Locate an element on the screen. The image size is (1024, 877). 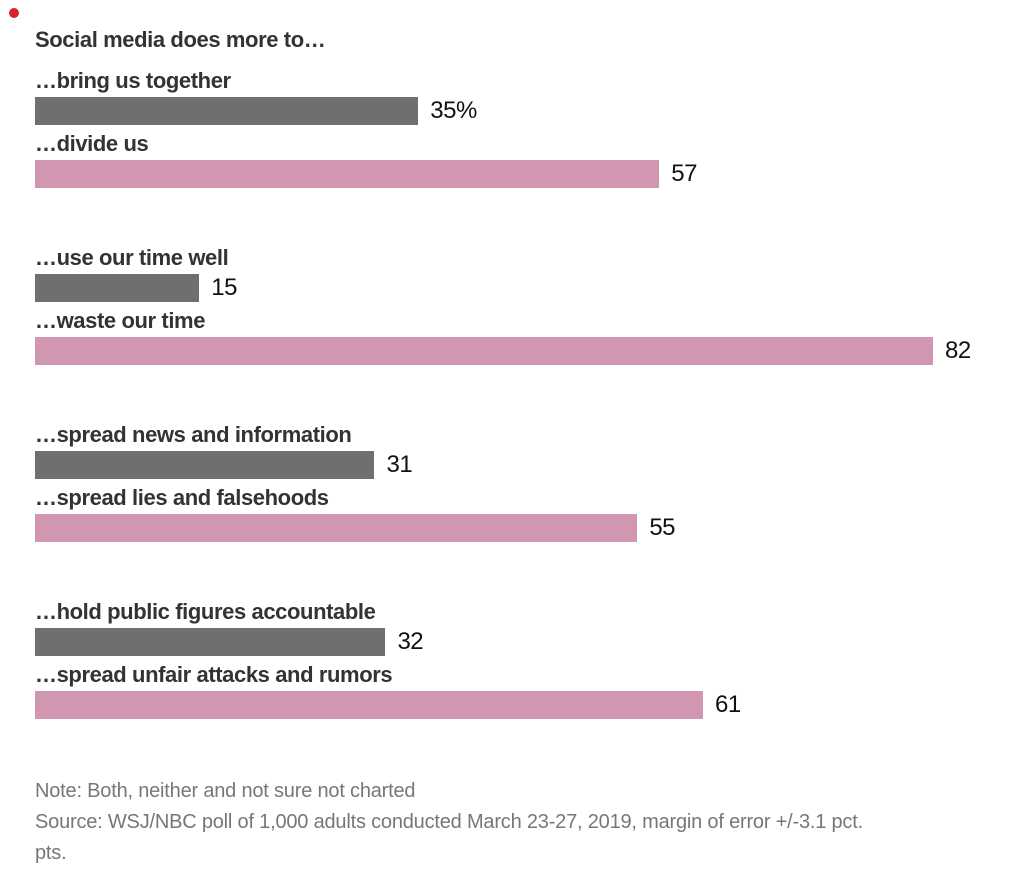
negative-bar-label: …spread lies and falsehoods is located at coordinates (182, 497).